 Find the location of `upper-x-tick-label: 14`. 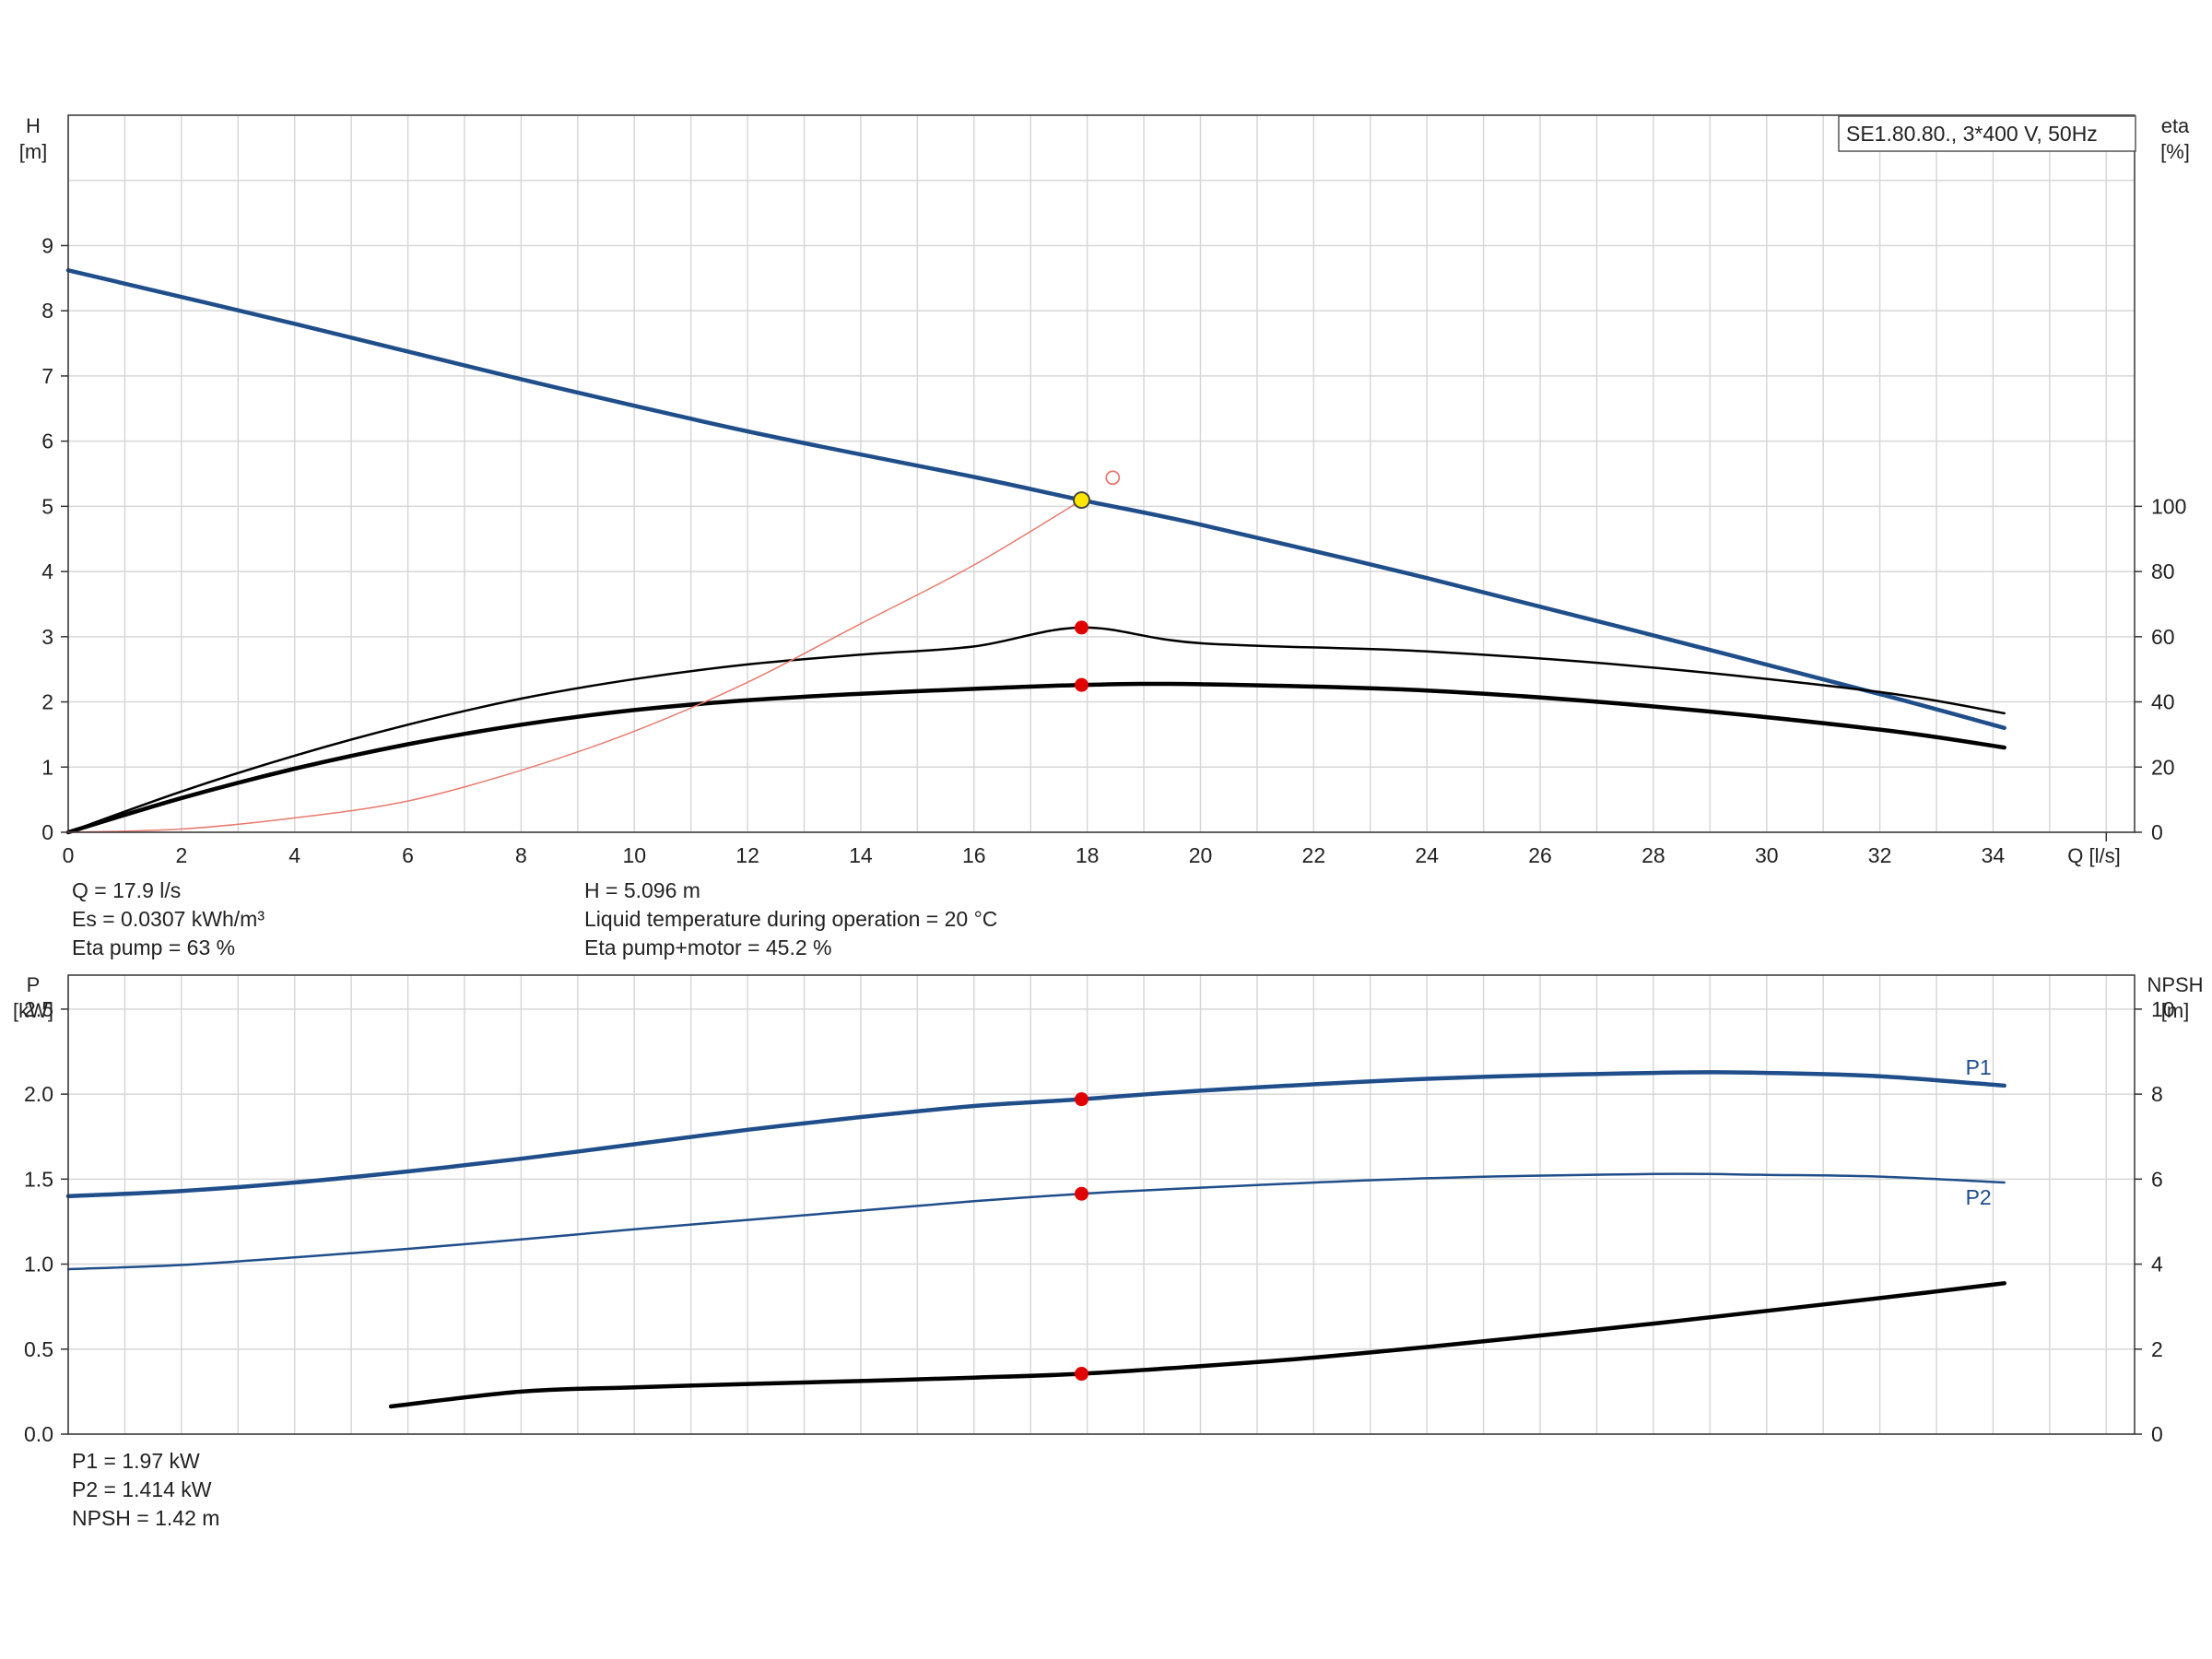

upper-x-tick-label: 14 is located at coordinates (861, 855).